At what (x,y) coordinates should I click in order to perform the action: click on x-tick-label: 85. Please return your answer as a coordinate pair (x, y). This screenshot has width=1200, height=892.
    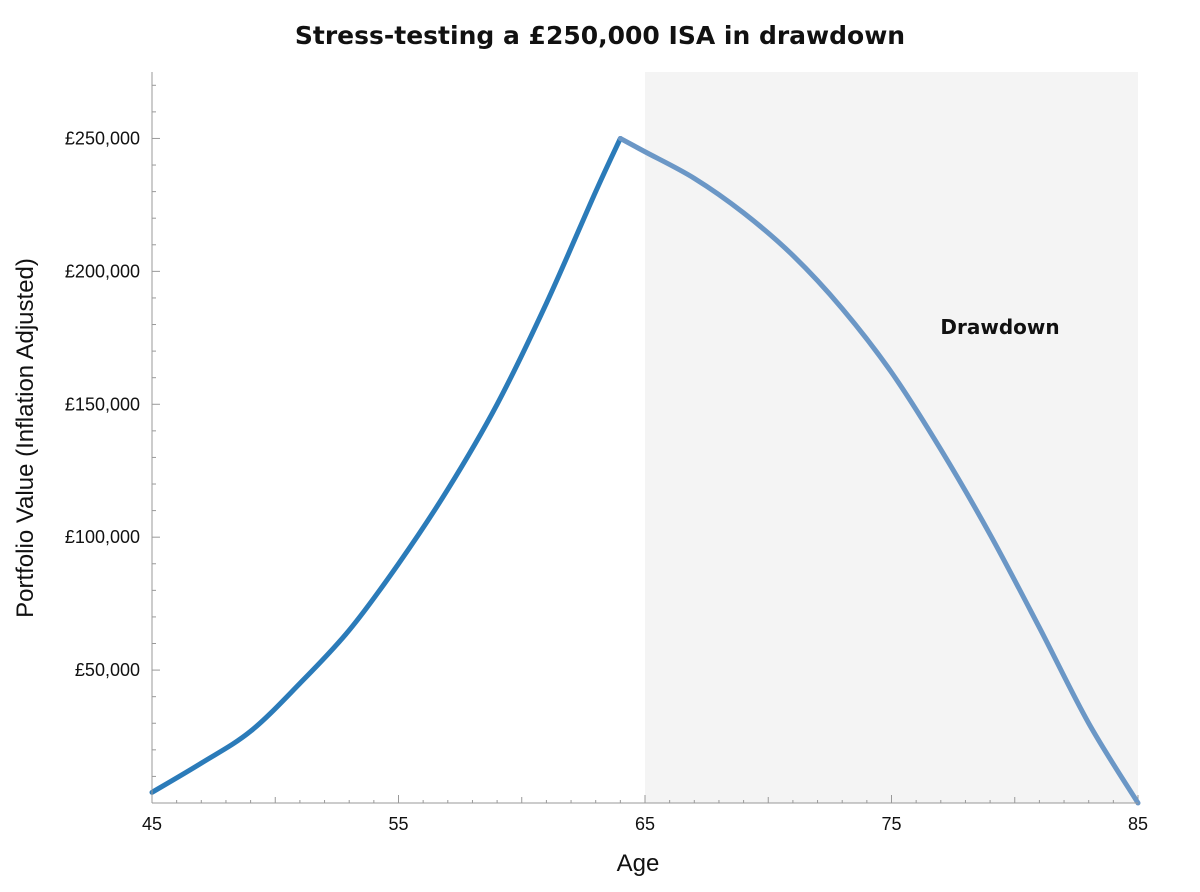
    Looking at the image, I should click on (1138, 824).